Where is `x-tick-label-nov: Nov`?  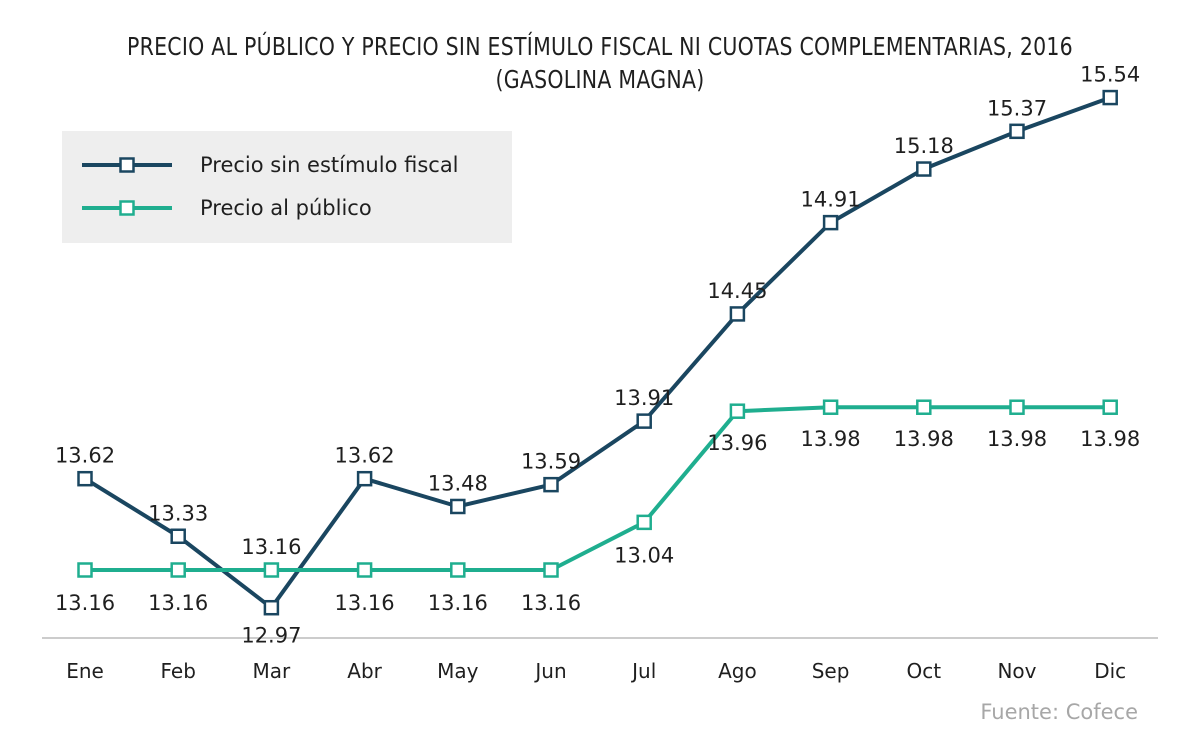
x-tick-label-nov: Nov is located at coordinates (1016, 671).